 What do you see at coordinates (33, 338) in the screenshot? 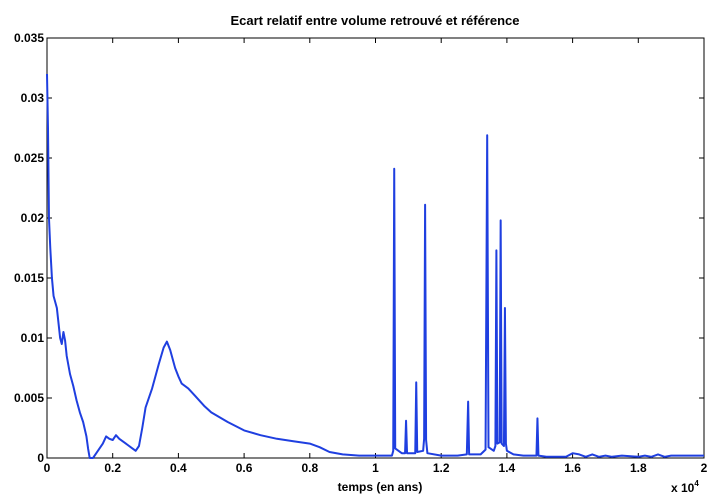
I see `y-tick-label: 0.01` at bounding box center [33, 338].